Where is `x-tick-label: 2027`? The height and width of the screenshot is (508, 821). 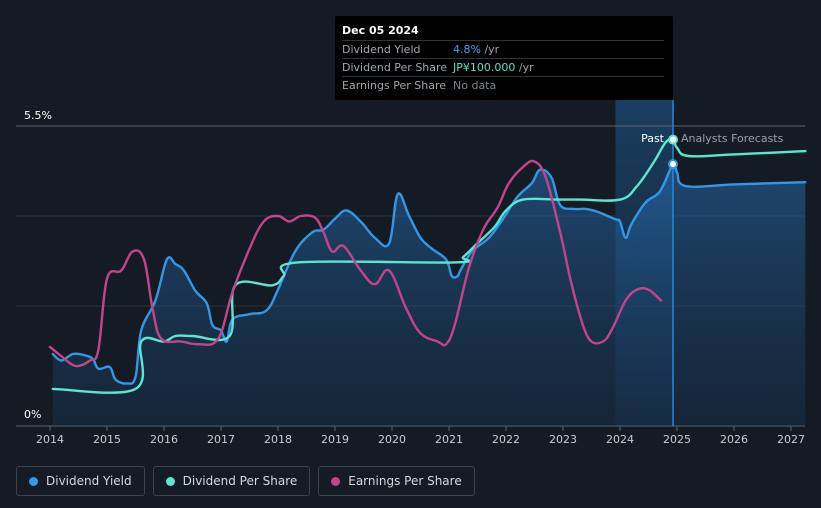
x-tick-label: 2027 is located at coordinates (791, 439).